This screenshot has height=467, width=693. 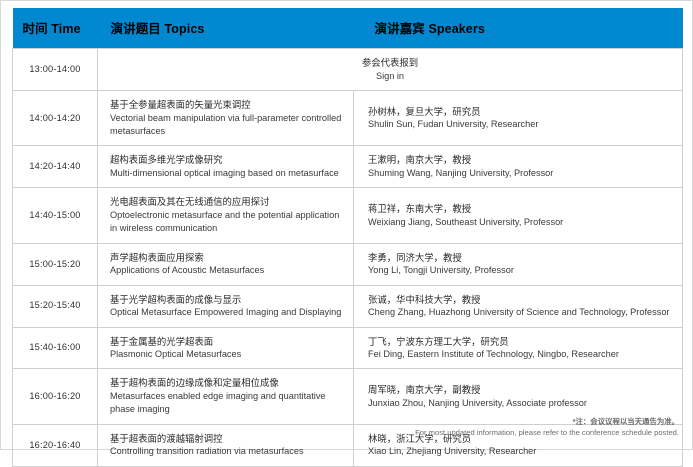 I want to click on table-header-row: 时间 Time 演讲题目 Topics 演讲嘉宾 Speakers, so click(x=347, y=28).